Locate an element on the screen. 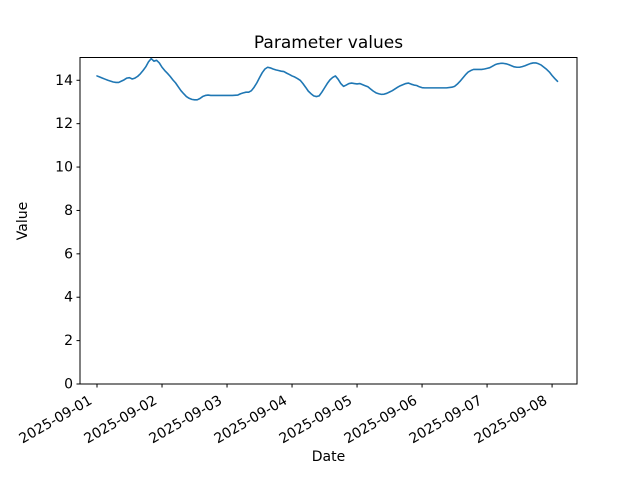 This screenshot has height=480, width=640. x-tick-label: 2025-09-02 is located at coordinates (121, 420).